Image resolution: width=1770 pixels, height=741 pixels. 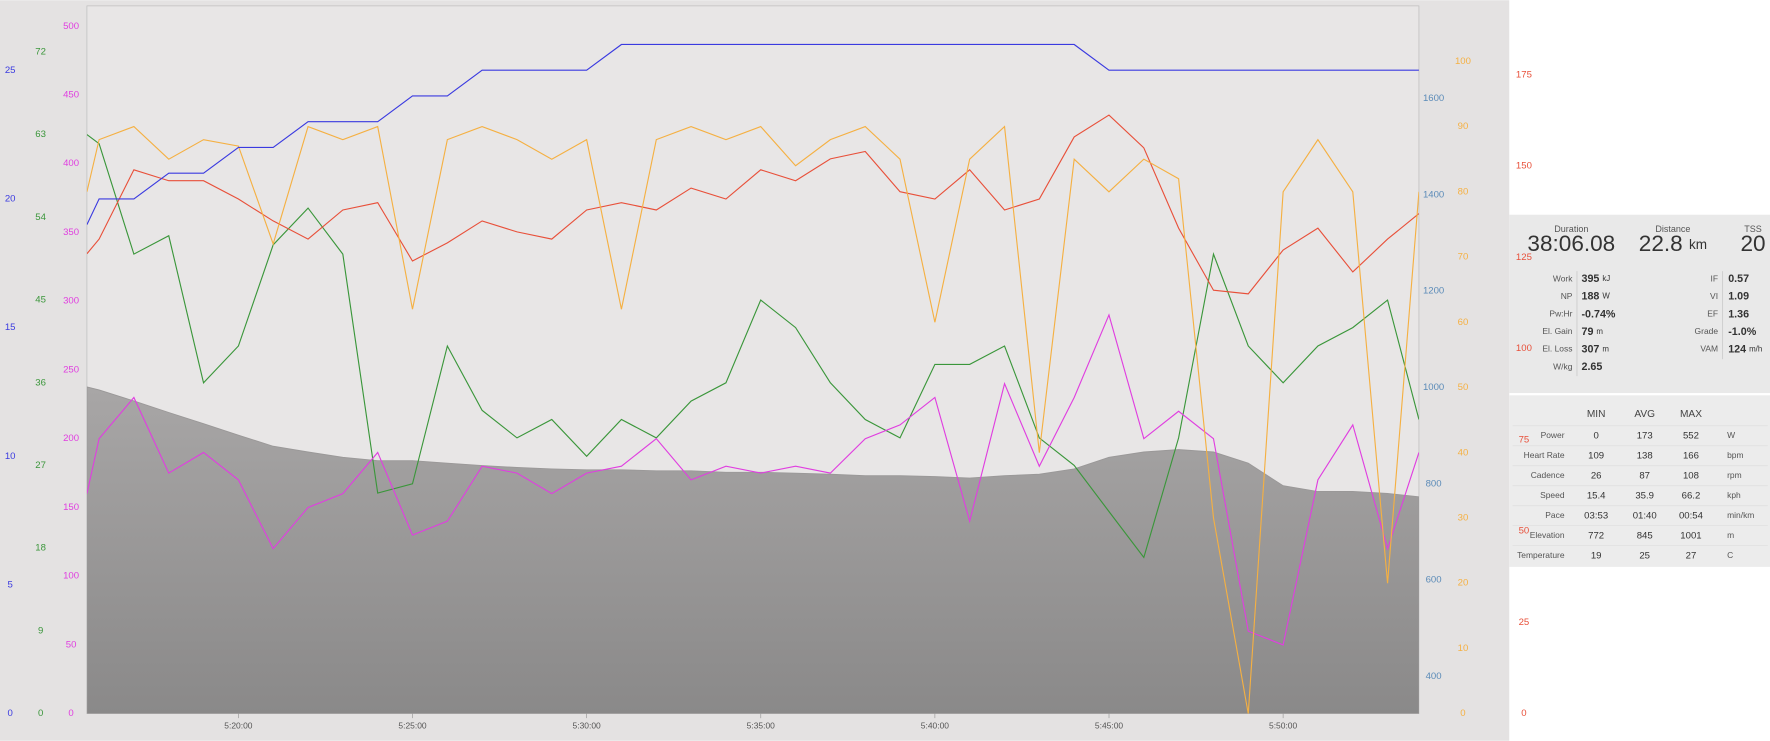 I want to click on y-tick-label: 70, so click(x=1463, y=257).